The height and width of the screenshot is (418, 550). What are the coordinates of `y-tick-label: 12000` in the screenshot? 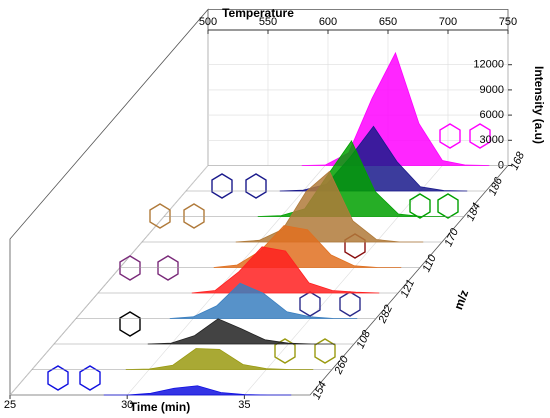 It's located at (488, 65).